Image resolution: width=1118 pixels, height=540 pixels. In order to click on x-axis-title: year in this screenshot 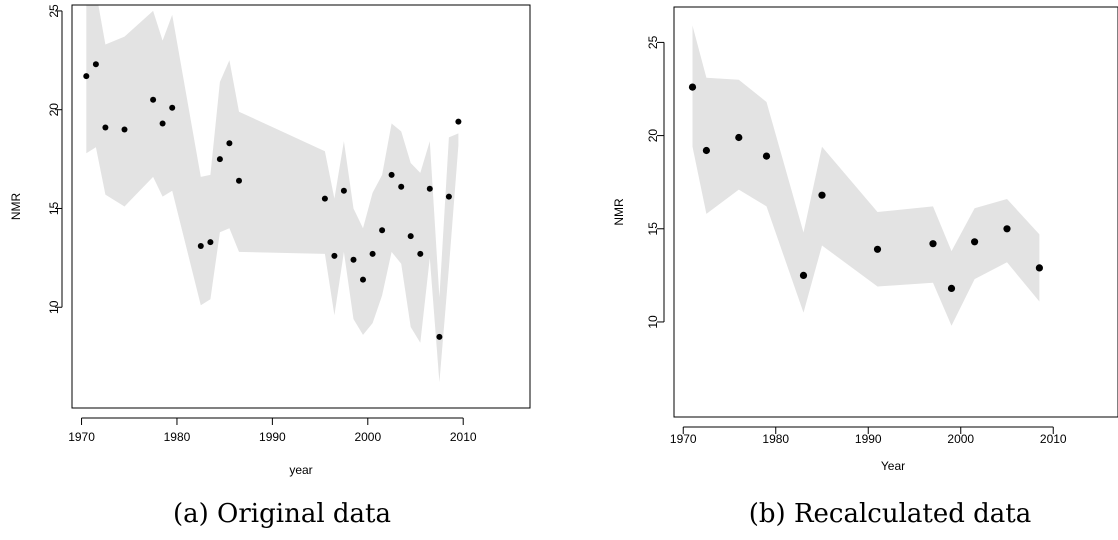, I will do `click(300, 470)`.